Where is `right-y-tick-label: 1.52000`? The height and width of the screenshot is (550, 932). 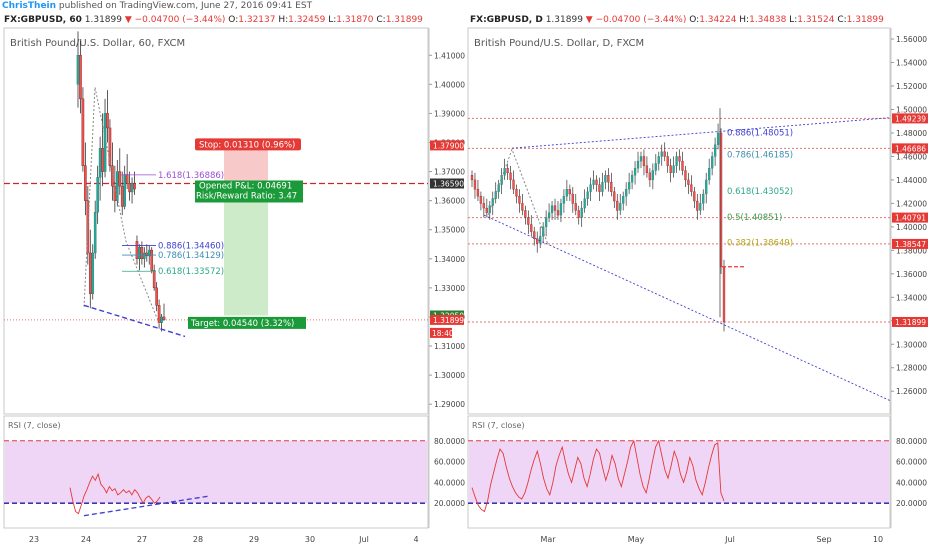
right-y-tick-label: 1.52000 is located at coordinates (911, 86).